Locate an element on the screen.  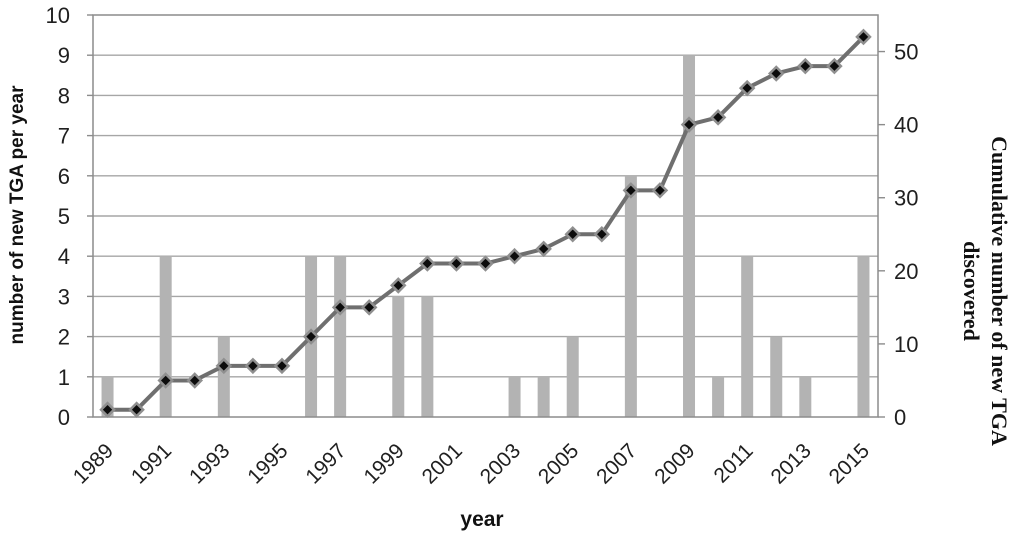
left-axis-tick-label: 1 is located at coordinates (64, 377).